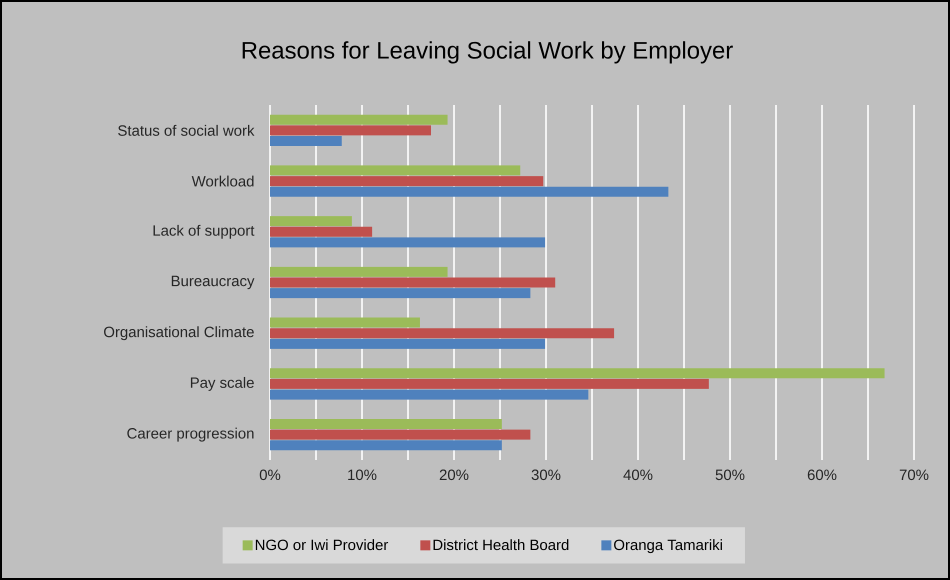 This screenshot has width=950, height=580. Describe the element at coordinates (222, 383) in the screenshot. I see `y-tick-label: Pay scale` at that location.